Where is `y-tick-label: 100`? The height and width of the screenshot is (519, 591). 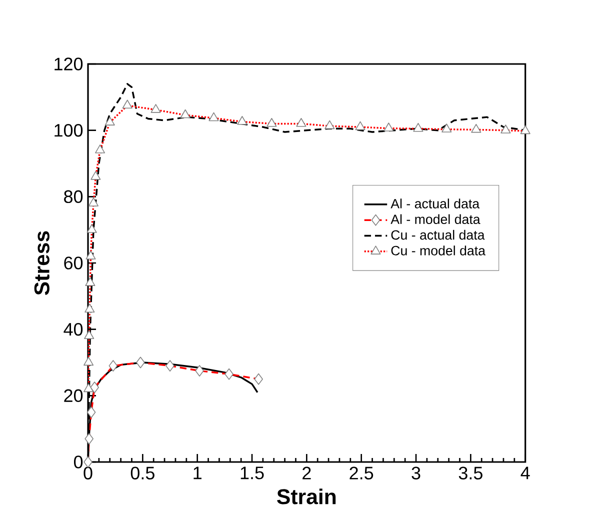
y-tick-label: 100 is located at coordinates (68, 130).